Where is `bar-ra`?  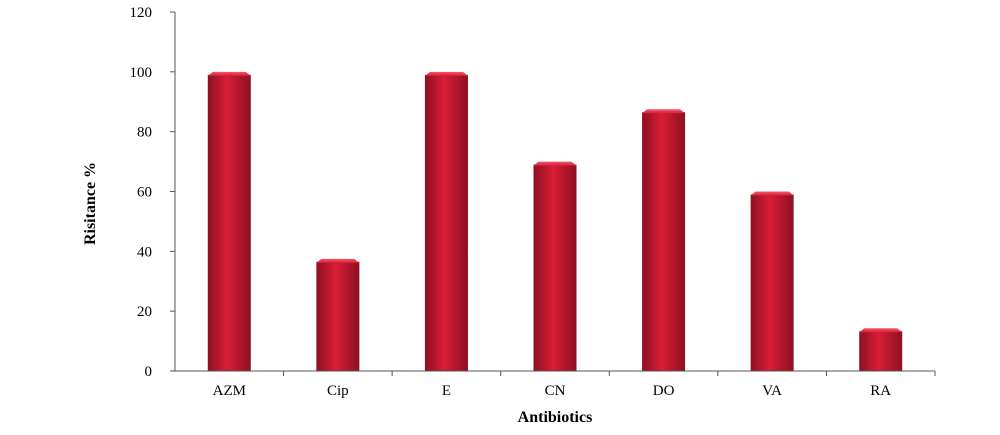
bar-ra is located at coordinates (881, 349).